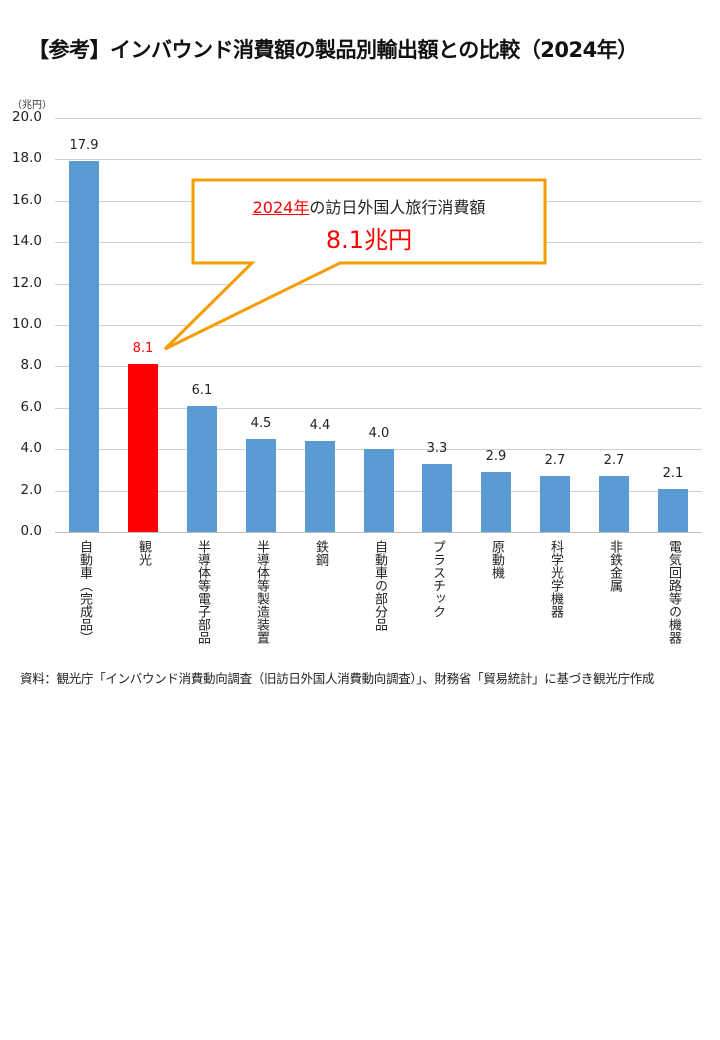 This screenshot has width=720, height=1040. Describe the element at coordinates (355, 264) in the screenshot. I see `callout-speech-bubble` at that location.